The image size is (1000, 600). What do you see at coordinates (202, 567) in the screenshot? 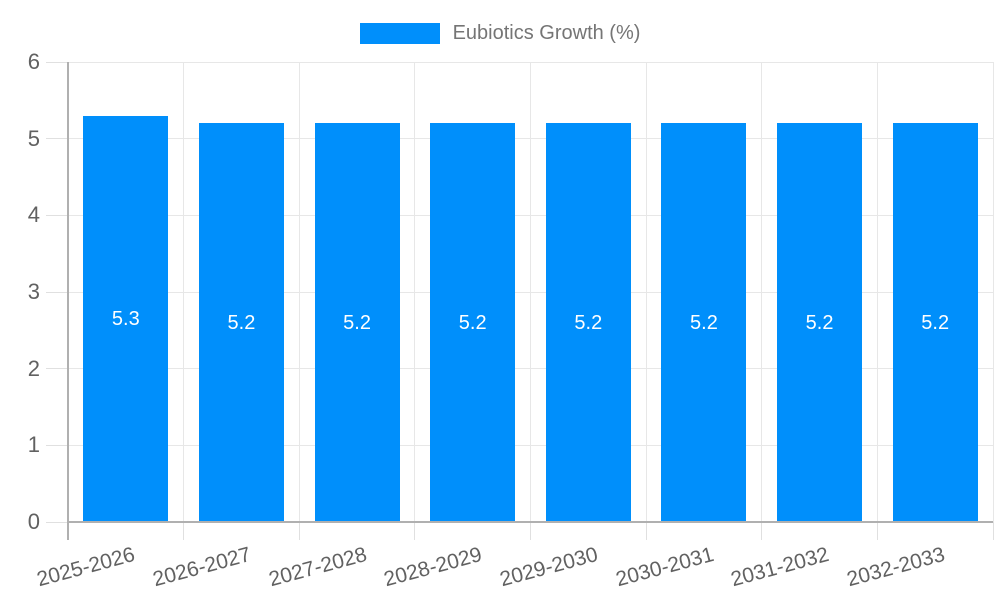
I see `x-tick-label: 2026-2027` at bounding box center [202, 567].